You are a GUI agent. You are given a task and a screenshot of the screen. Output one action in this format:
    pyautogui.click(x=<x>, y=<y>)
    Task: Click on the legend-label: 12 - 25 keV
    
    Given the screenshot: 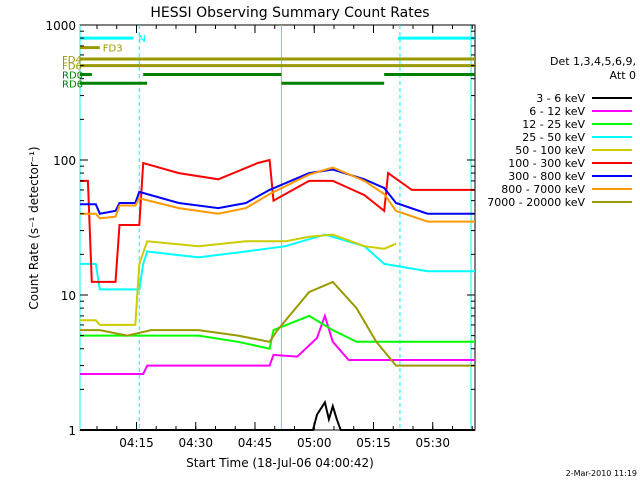 What is the action you would take?
    pyautogui.click(x=553, y=124)
    